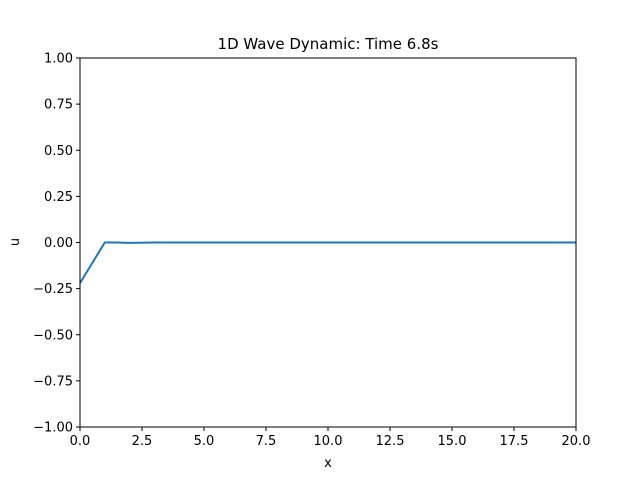 This screenshot has width=640, height=480. I want to click on x-tick-label: 15.0, so click(452, 441).